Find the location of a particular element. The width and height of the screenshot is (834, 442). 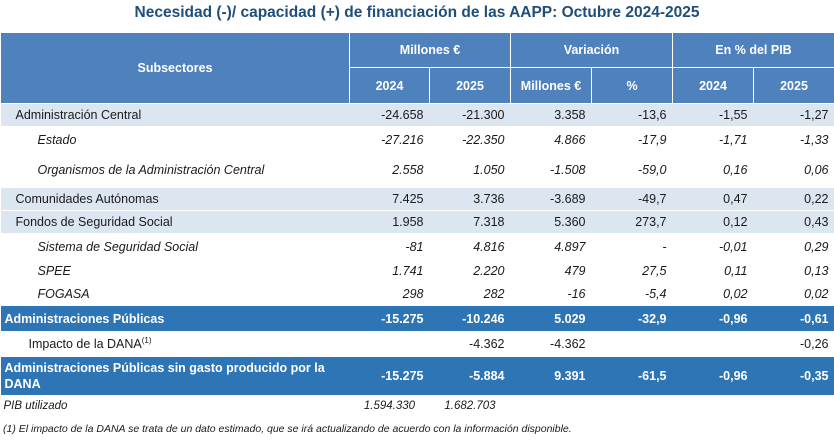

cell-2025: 7.318 is located at coordinates (470, 222).